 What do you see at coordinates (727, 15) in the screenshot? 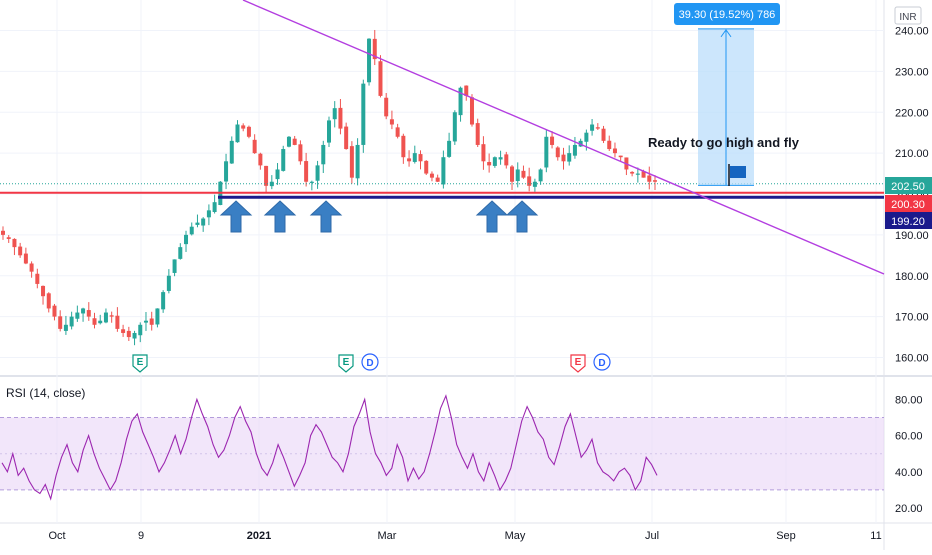
I see `measure-label-text: 39.30 (19.52%) 786` at bounding box center [727, 15].